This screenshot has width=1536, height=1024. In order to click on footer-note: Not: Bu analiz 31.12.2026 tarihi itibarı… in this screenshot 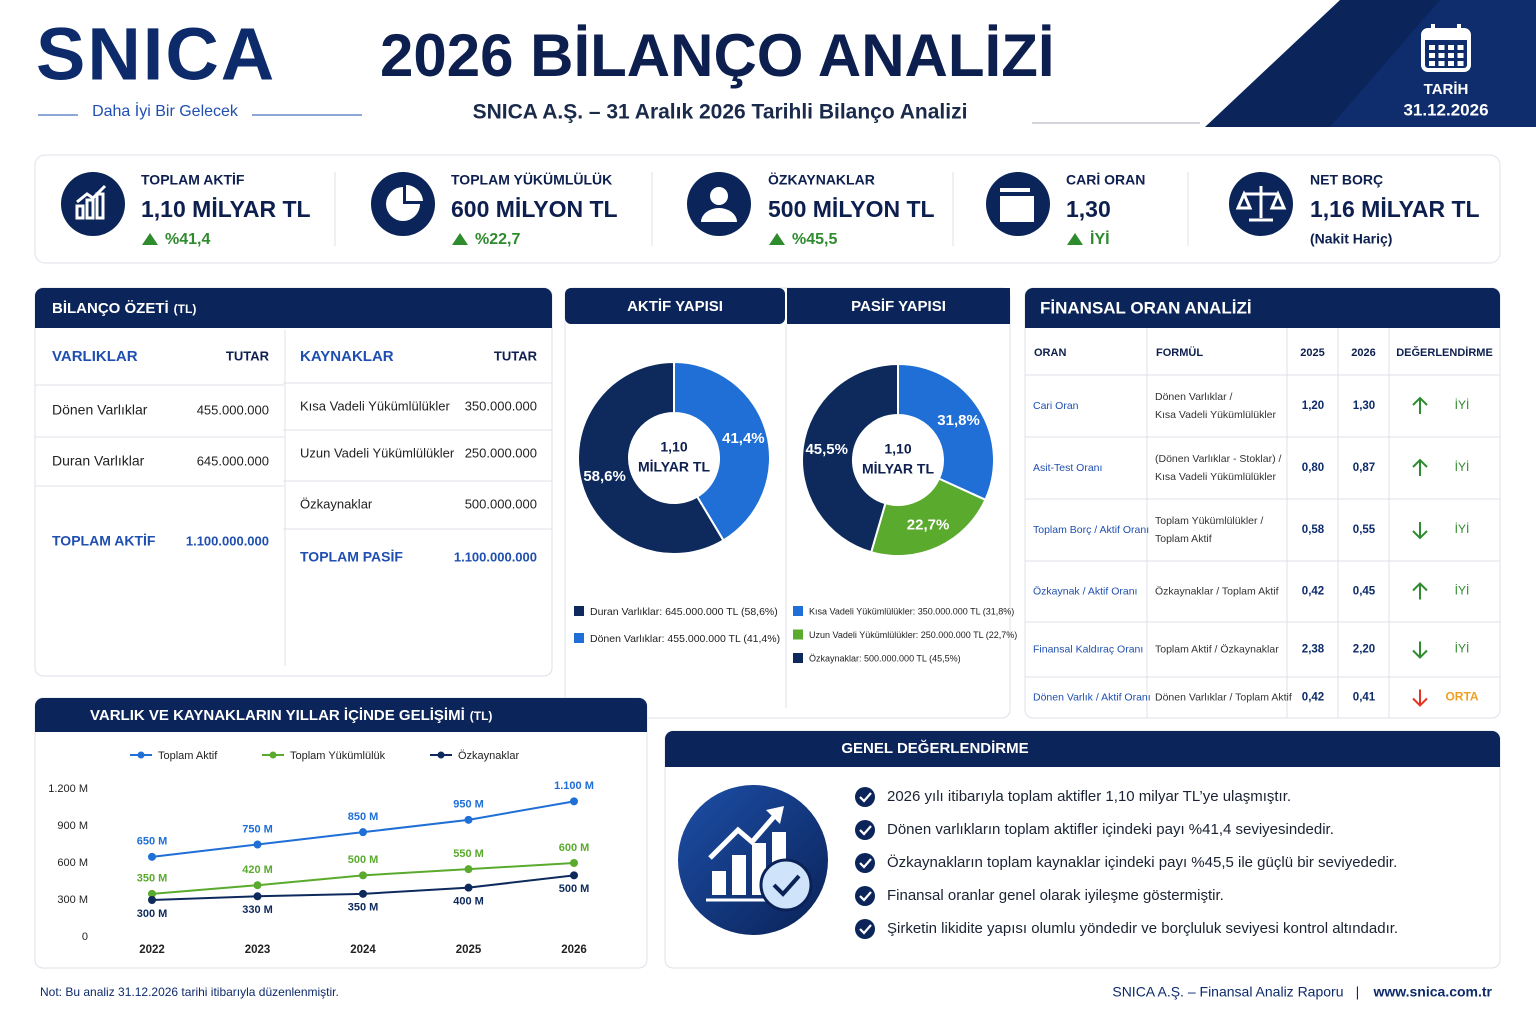, I will do `click(189, 992)`.